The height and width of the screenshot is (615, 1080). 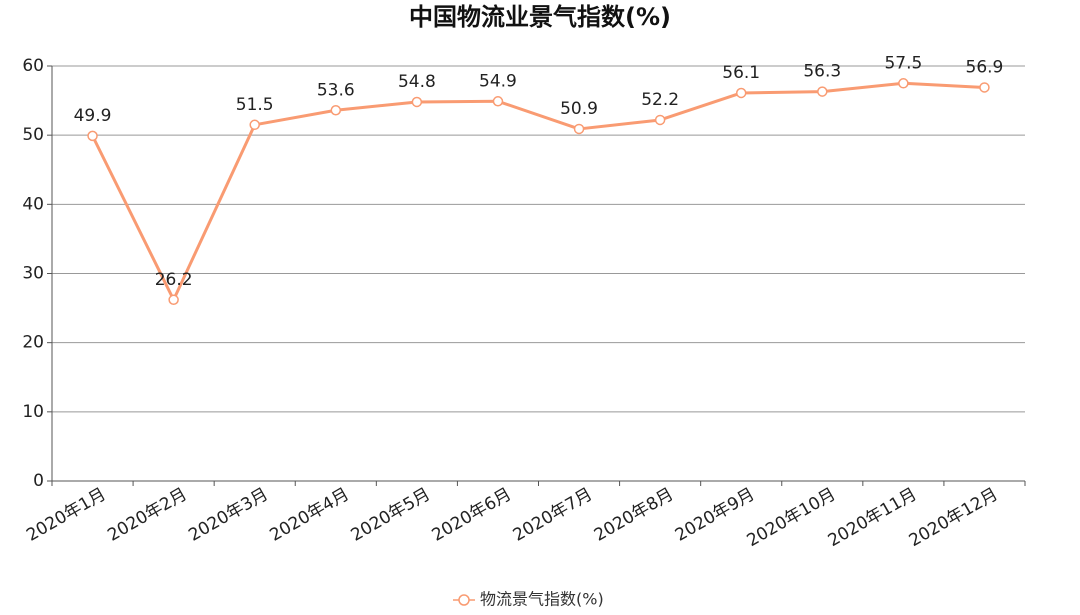 I want to click on x-tick-label: 2020年3月, so click(x=228, y=514).